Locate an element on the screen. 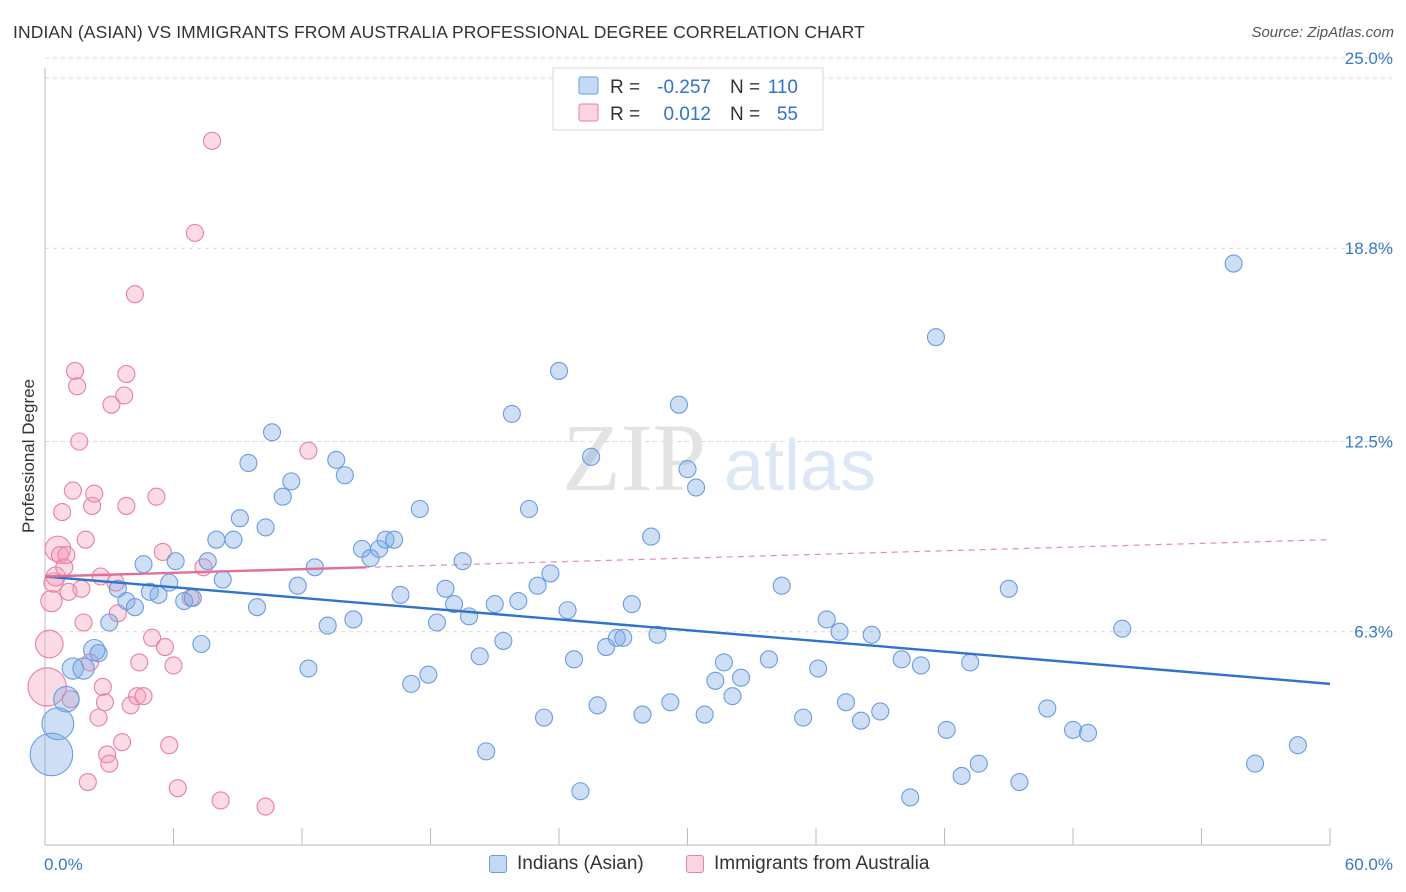  legend-item-indians: Indians (Asian) is located at coordinates (566, 864).